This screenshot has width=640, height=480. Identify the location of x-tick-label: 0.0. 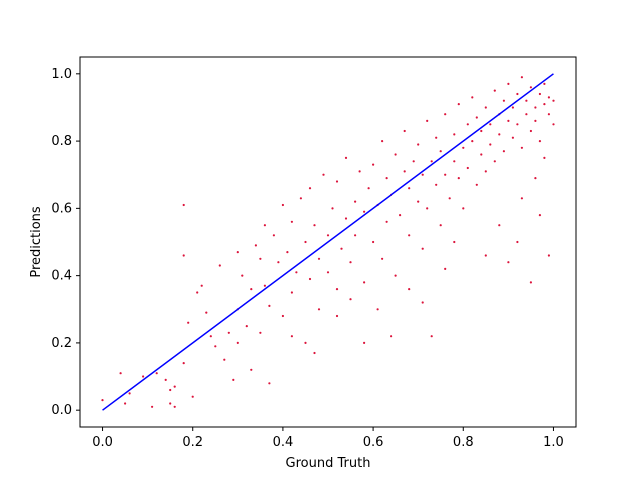
(102, 442).